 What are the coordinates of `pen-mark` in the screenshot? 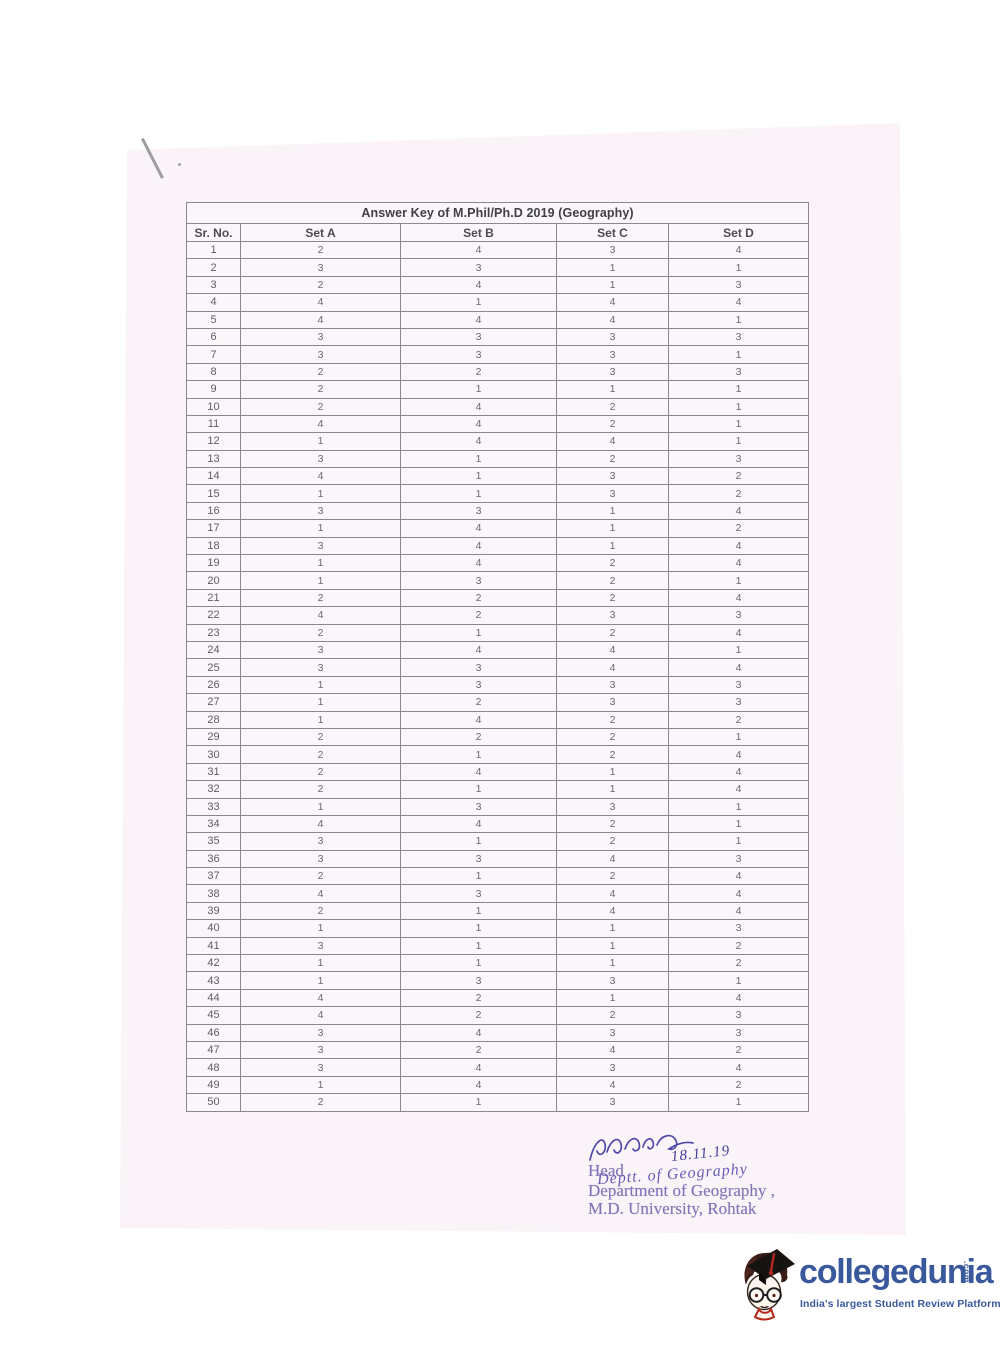 It's located at (179, 164).